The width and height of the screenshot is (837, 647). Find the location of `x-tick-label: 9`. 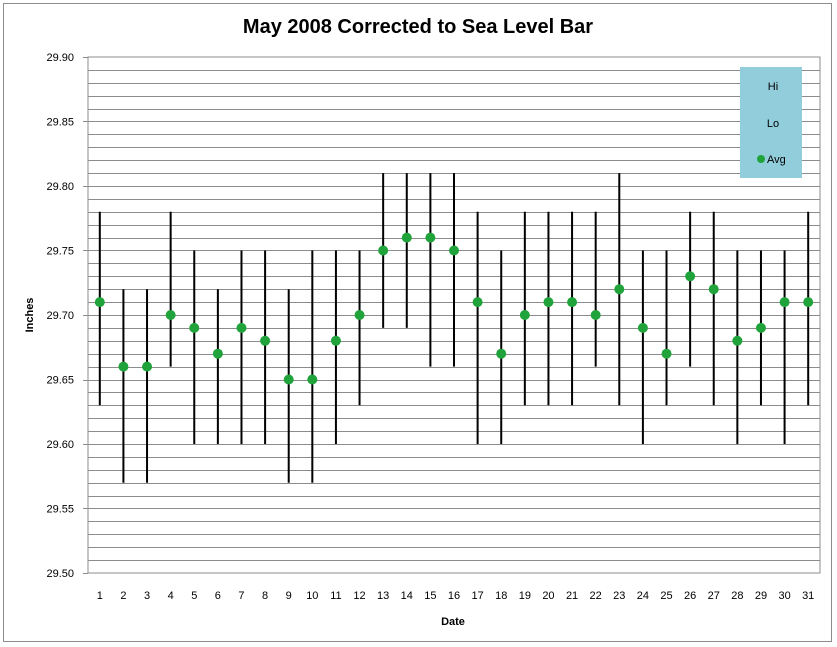

x-tick-label: 9 is located at coordinates (289, 596).